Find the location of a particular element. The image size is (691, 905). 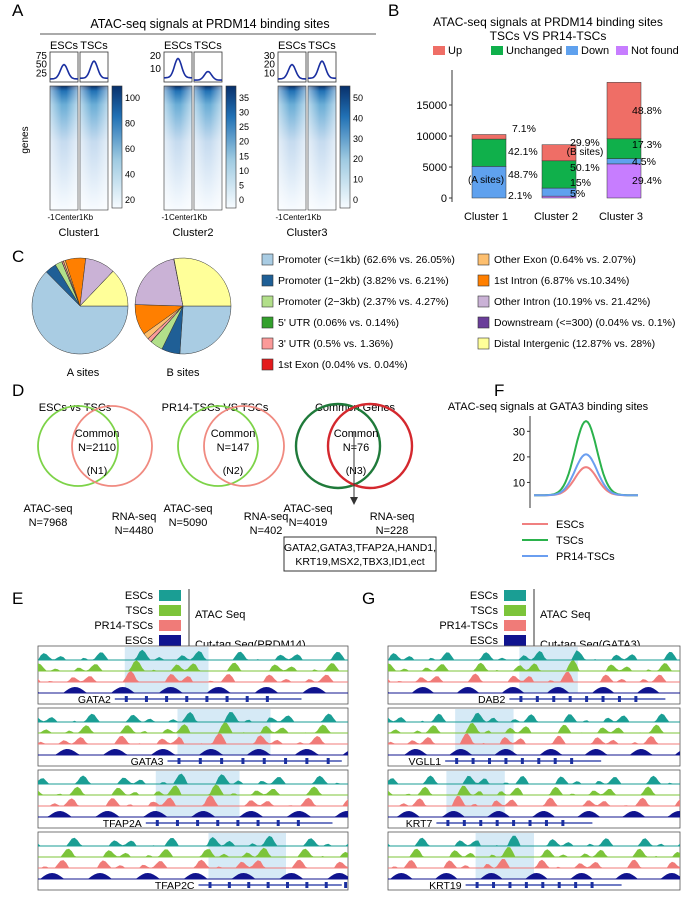

heatmap-frame is located at coordinates (94, 148).